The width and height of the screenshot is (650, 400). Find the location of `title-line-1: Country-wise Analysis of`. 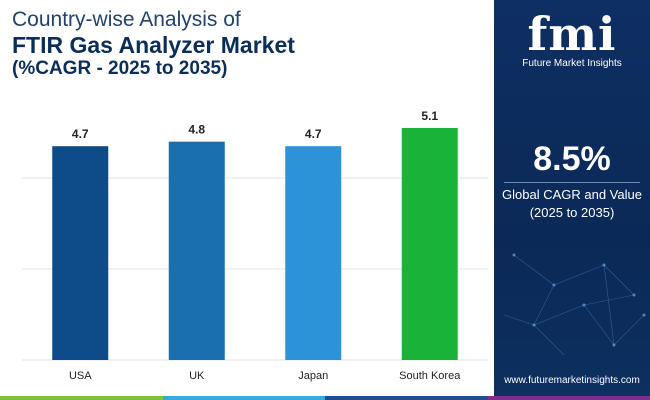

title-line-1: Country-wise Analysis of is located at coordinates (126, 19).